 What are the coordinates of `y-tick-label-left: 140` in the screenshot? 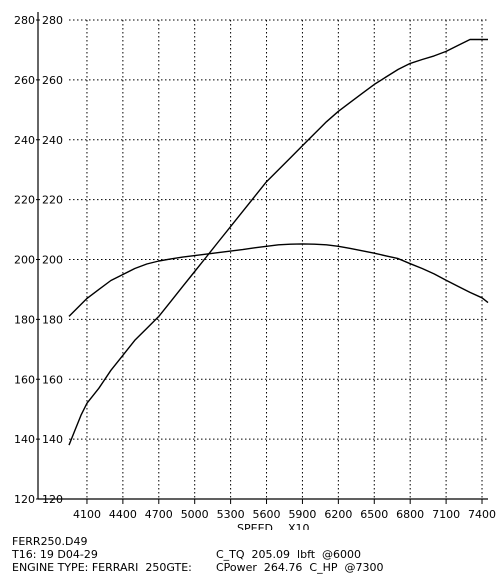 It's located at (24, 439).